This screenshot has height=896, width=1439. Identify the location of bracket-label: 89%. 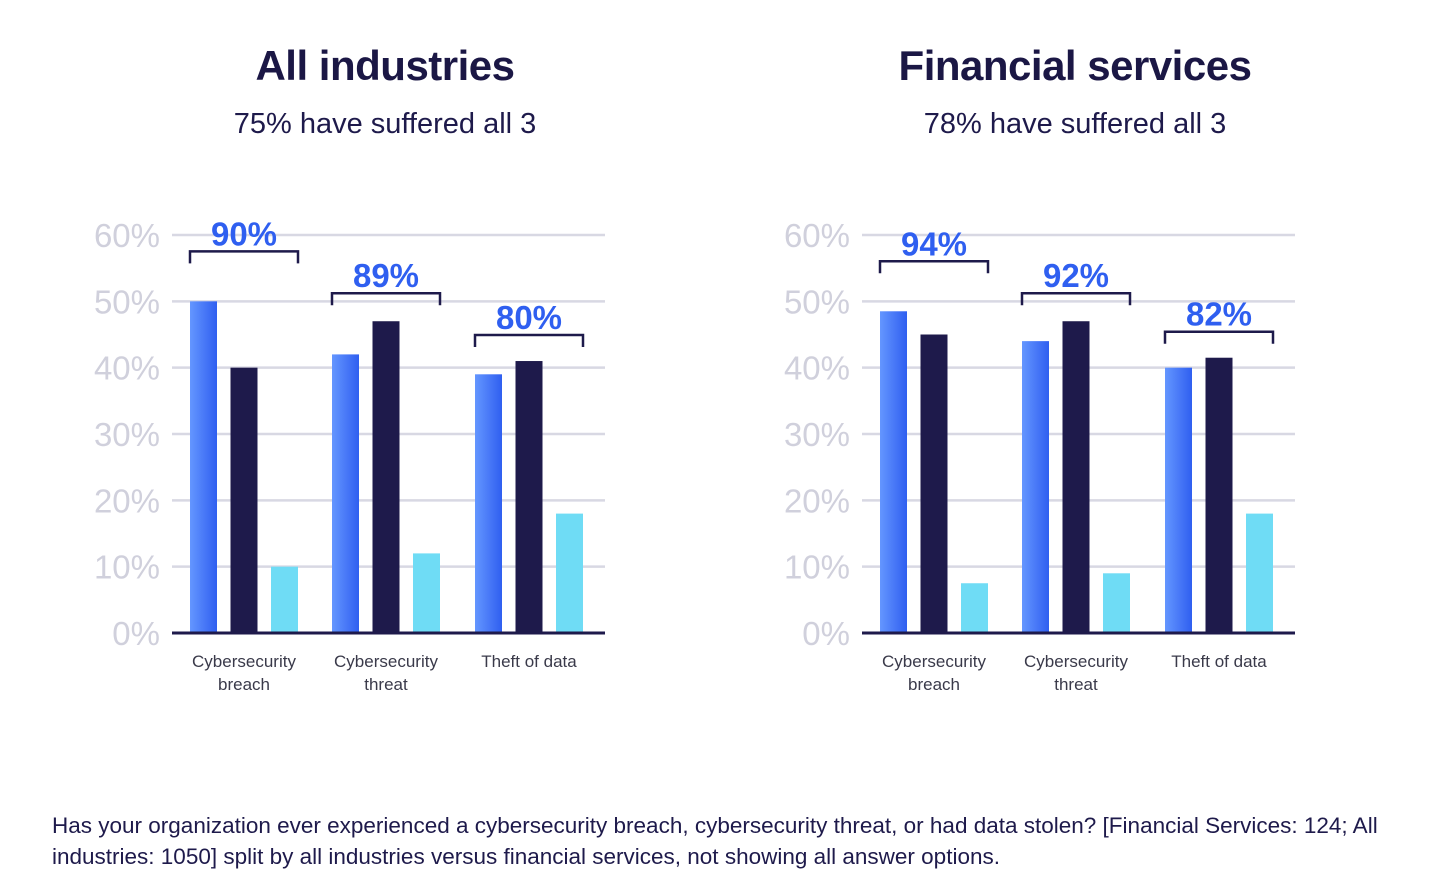
(386, 275).